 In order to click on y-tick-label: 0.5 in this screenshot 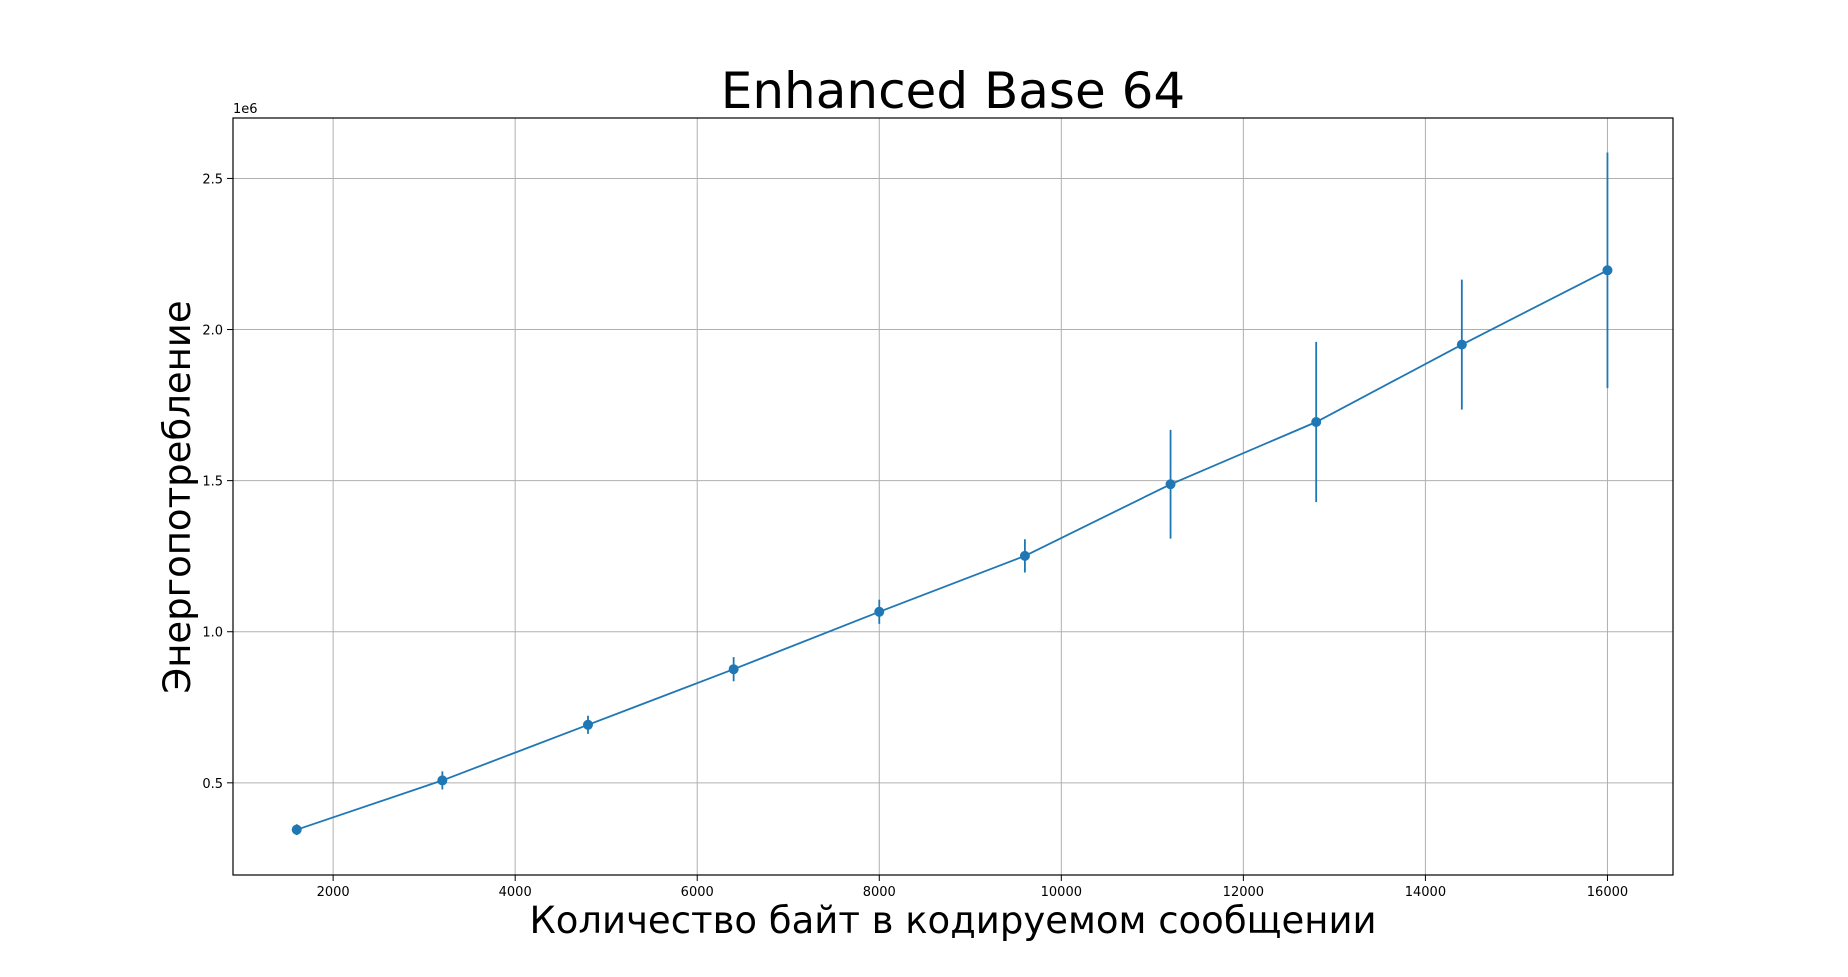, I will do `click(212, 784)`.